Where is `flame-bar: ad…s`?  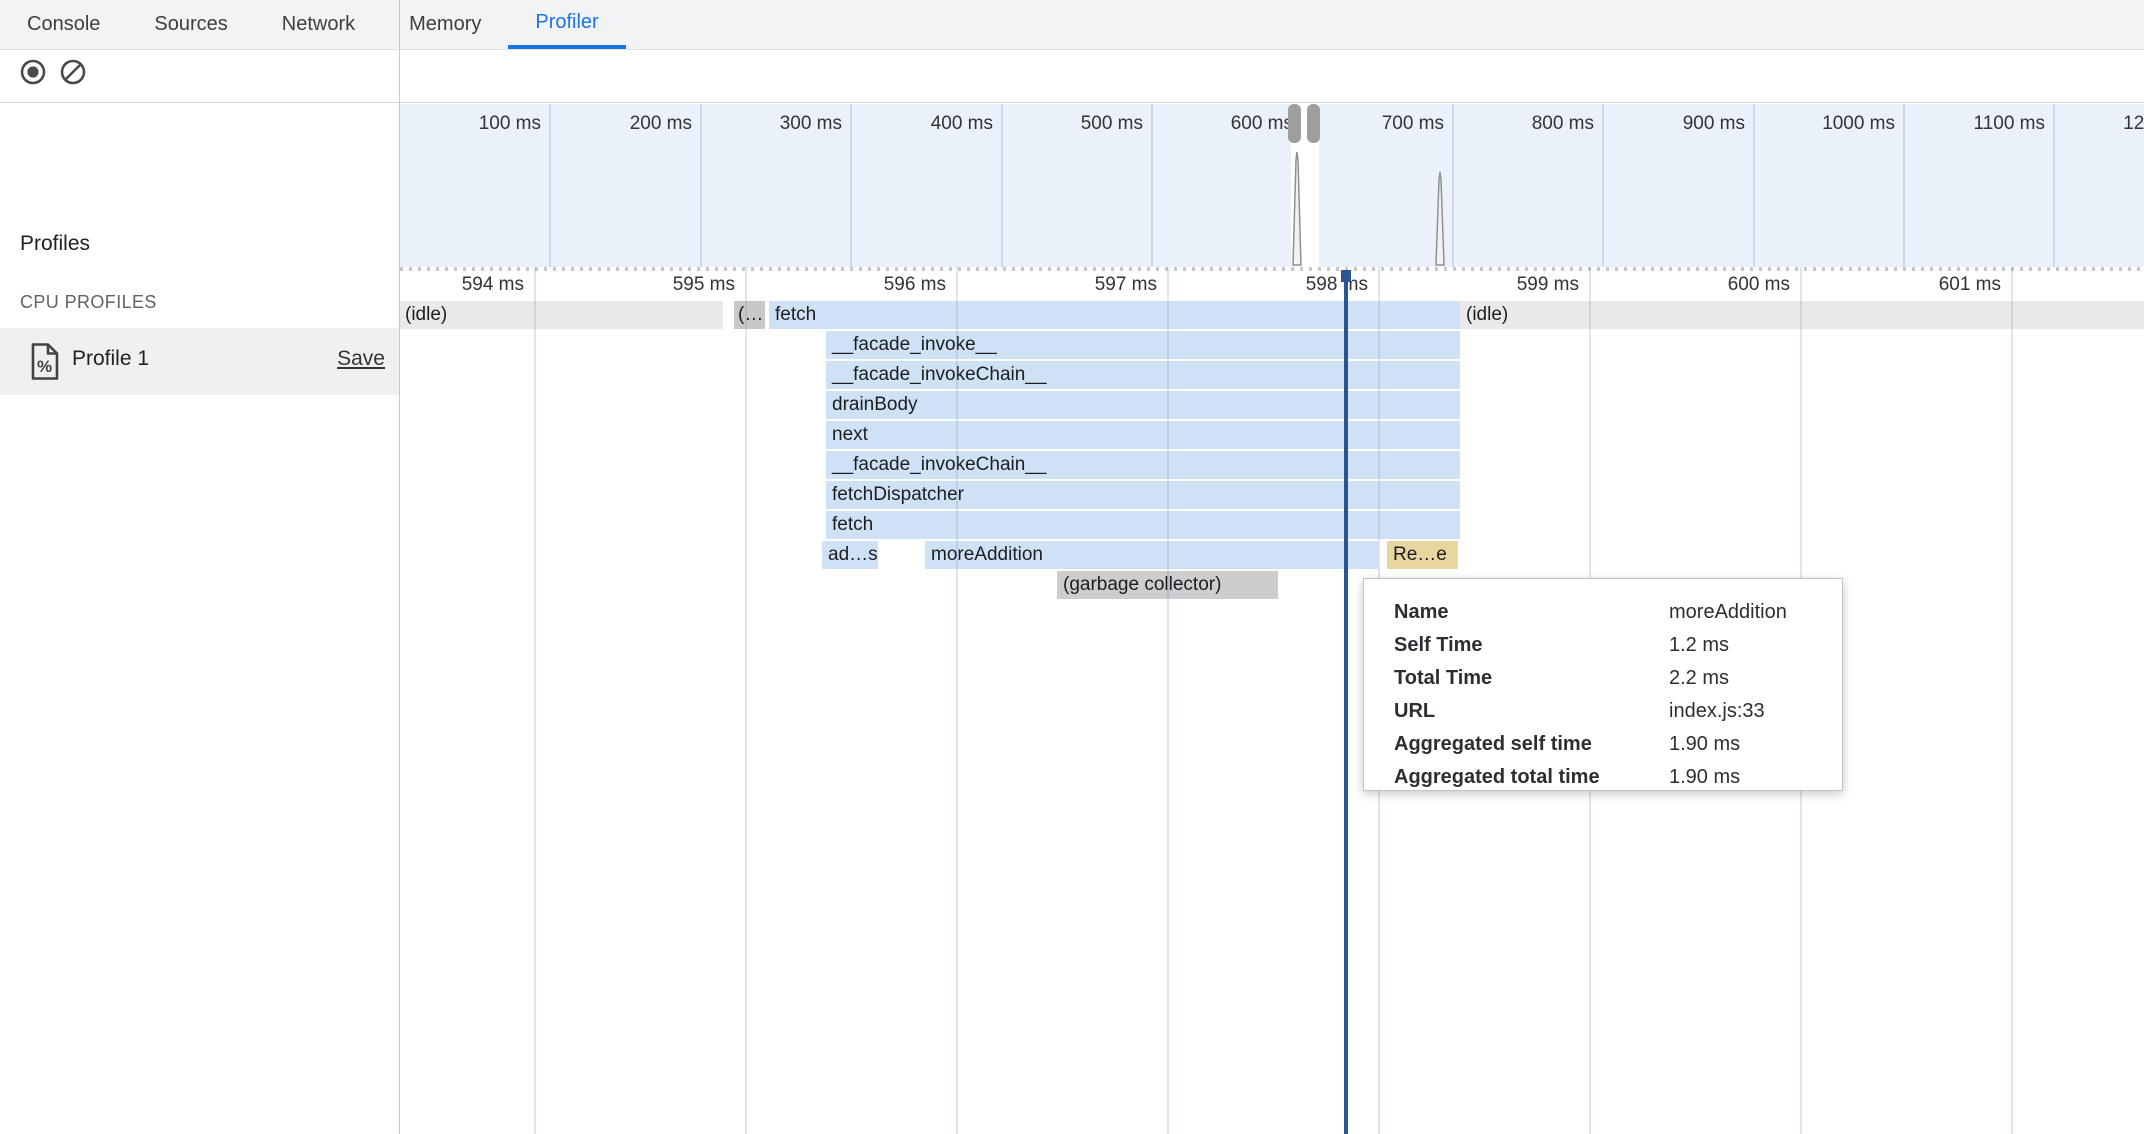 flame-bar: ad…s is located at coordinates (850, 555).